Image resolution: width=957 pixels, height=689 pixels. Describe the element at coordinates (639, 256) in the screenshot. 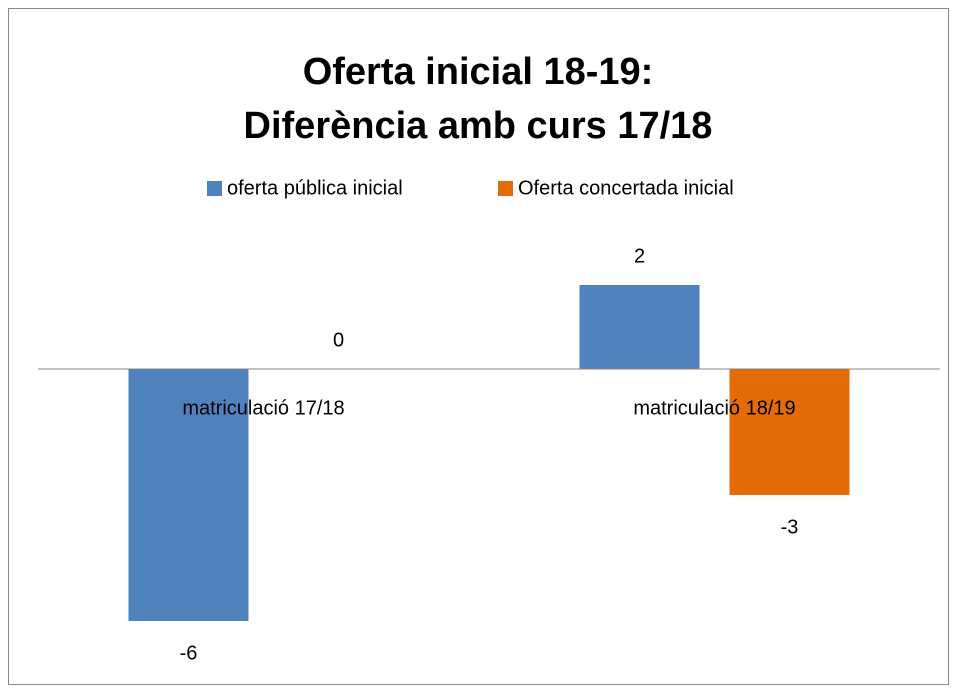

I see `data-label: 2` at that location.